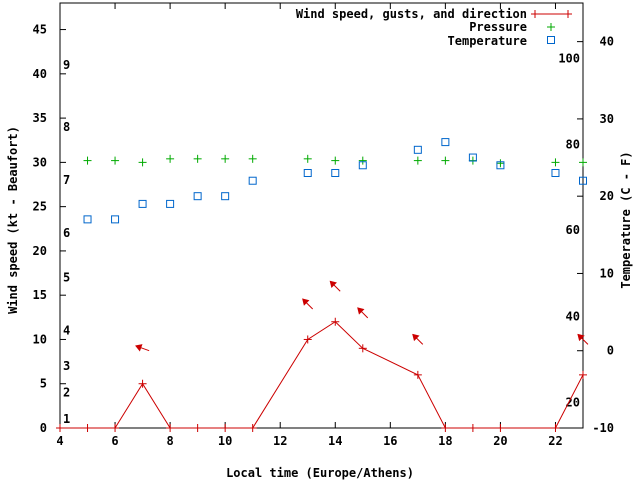  Describe the element at coordinates (607, 273) in the screenshot. I see `y-right-tick-label: 10` at that location.